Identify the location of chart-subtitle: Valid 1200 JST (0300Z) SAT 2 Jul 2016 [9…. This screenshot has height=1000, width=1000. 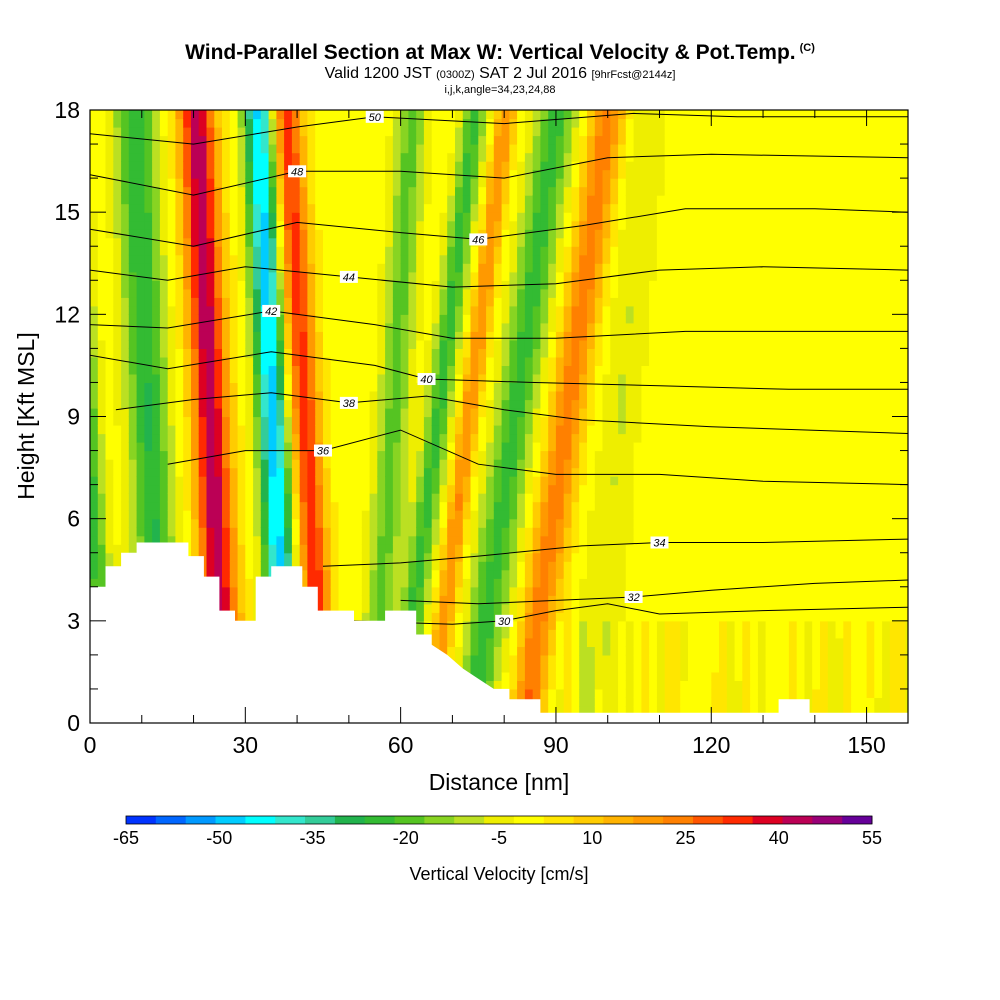
(500, 74).